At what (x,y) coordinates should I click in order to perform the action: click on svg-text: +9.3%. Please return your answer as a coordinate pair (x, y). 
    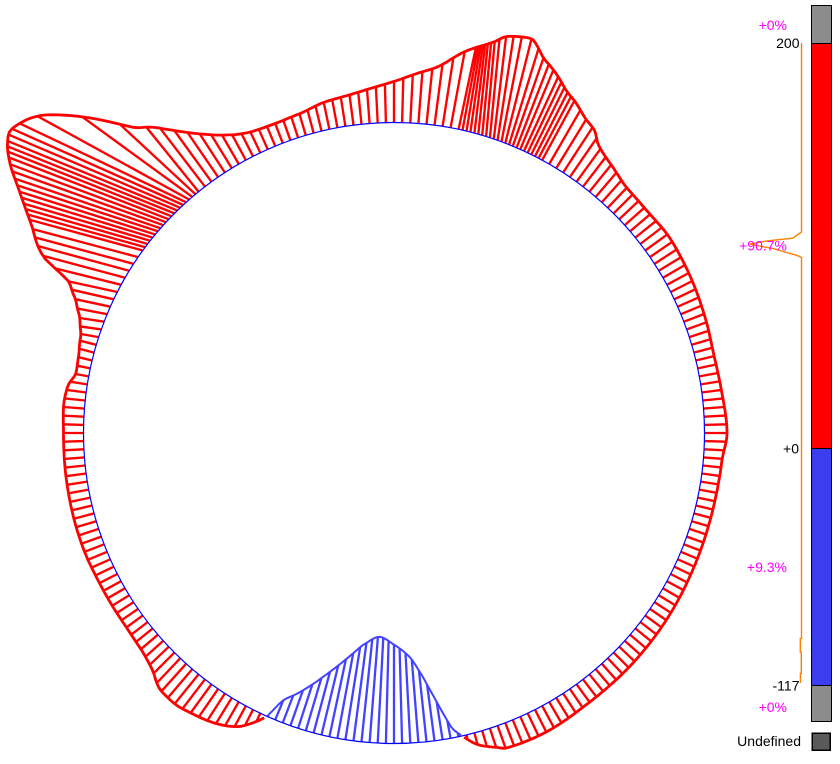
    Looking at the image, I should click on (767, 567).